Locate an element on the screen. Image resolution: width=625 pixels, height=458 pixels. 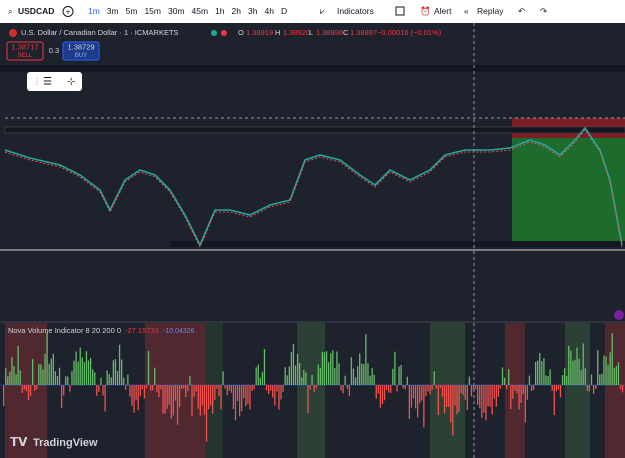
level is located at coordinates (397, 244).